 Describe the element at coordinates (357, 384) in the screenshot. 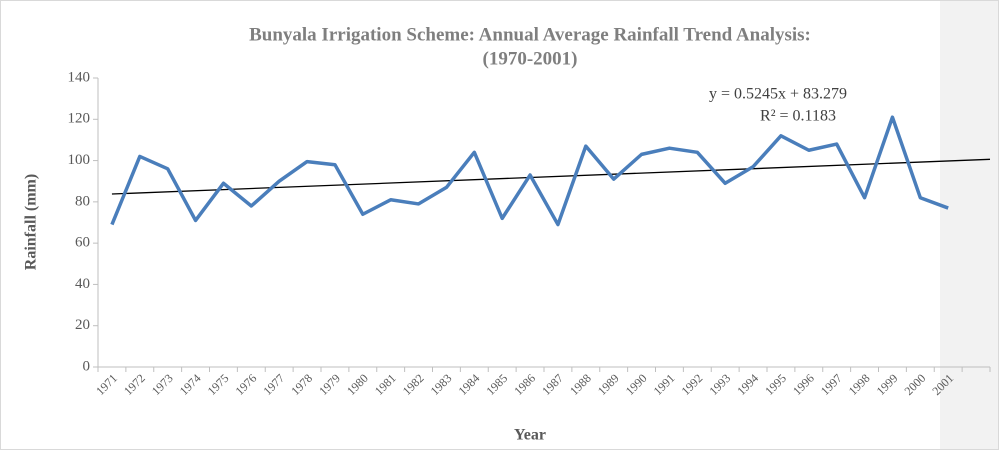

I see `x-tick-label: 1980` at that location.